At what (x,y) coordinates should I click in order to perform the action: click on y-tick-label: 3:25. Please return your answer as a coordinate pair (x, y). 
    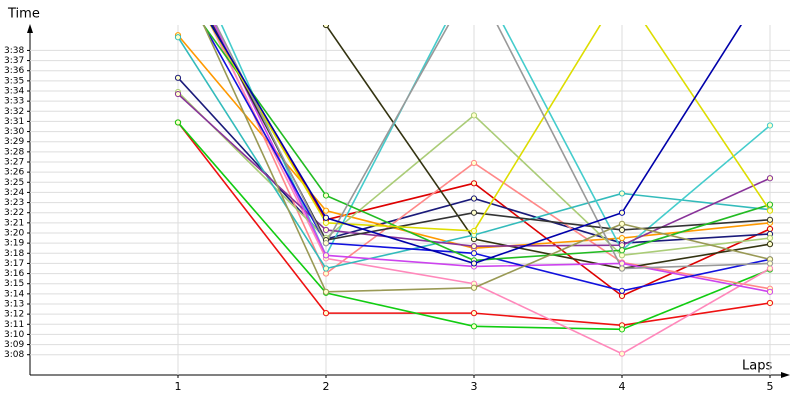
    Looking at the image, I should click on (14, 183).